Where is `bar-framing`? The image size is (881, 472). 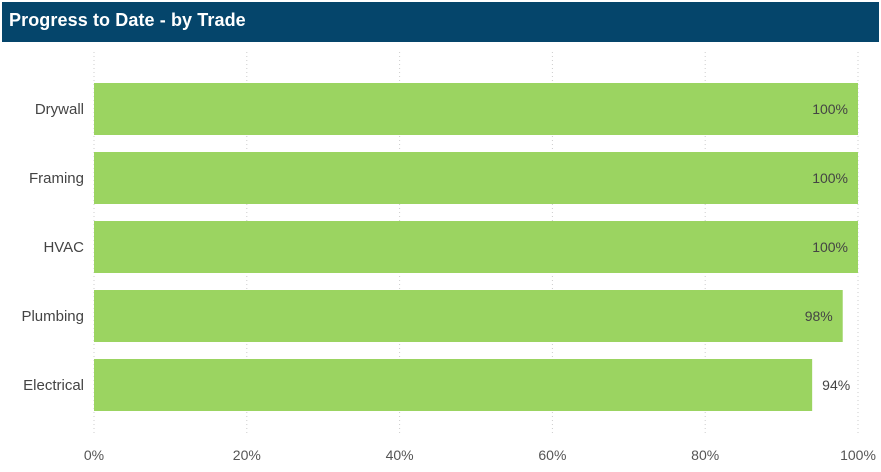 bar-framing is located at coordinates (476, 178).